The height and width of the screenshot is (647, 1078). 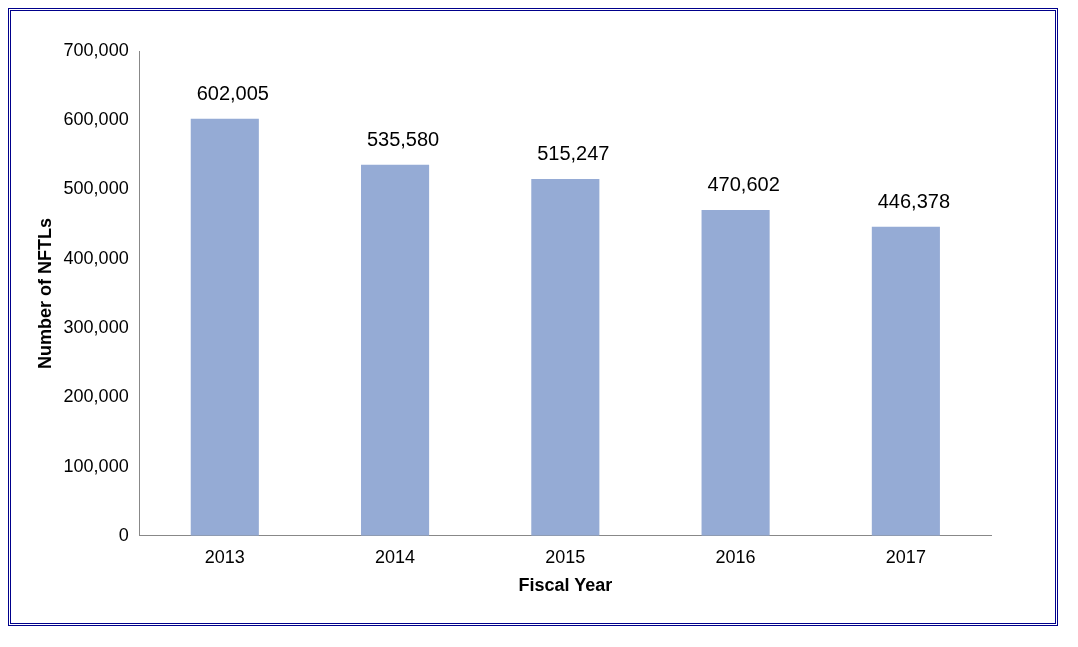 I want to click on data-label: 602,005, so click(x=232, y=93).